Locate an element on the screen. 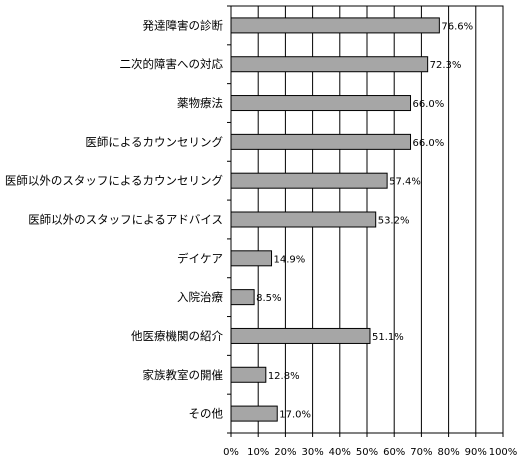 This screenshot has height=464, width=519. x-tick-label: 90% is located at coordinates (476, 452).